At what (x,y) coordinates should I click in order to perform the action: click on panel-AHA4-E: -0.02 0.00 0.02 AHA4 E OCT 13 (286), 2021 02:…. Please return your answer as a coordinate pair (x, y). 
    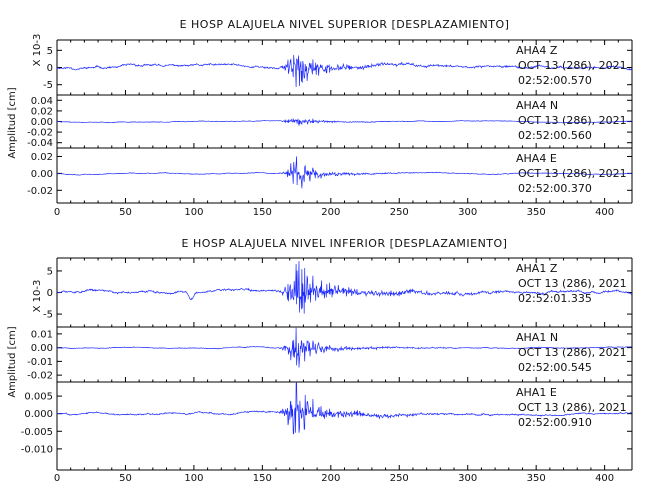
    Looking at the image, I should click on (330, 175).